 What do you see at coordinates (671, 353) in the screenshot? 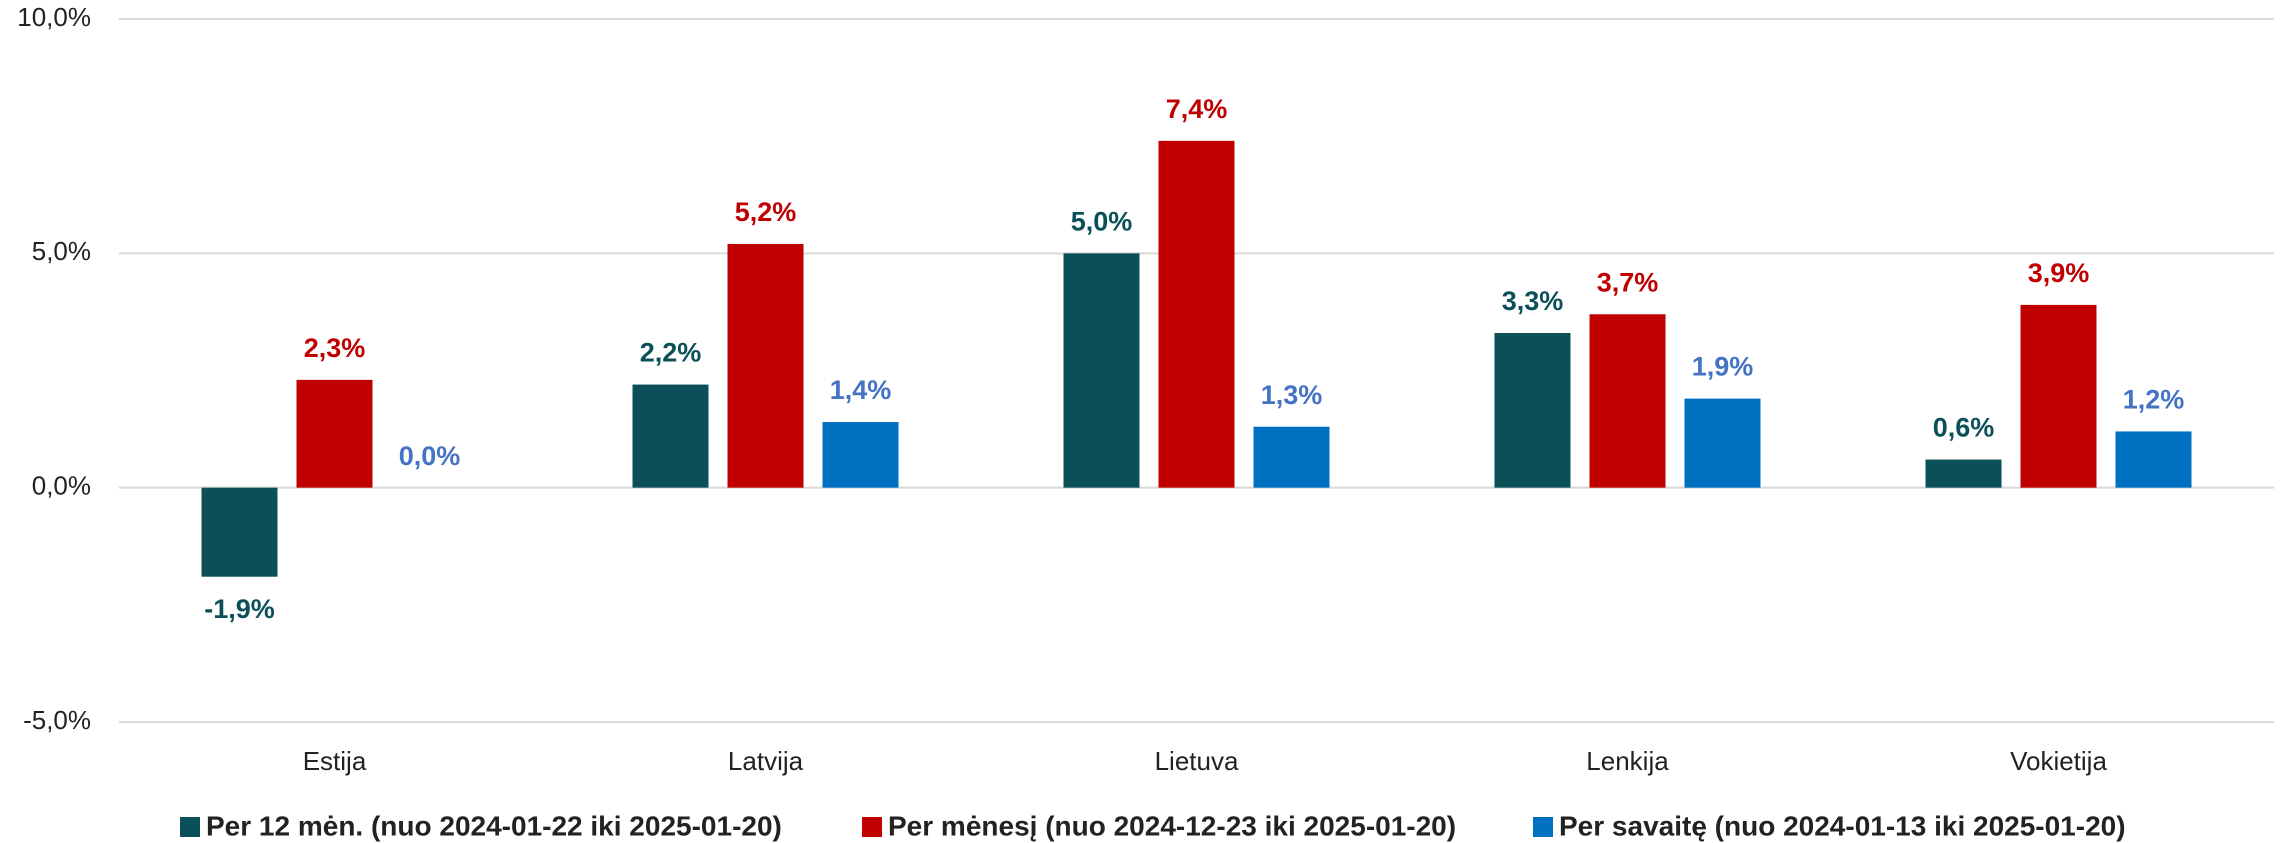
I see `value-label: 2,2%` at bounding box center [671, 353].